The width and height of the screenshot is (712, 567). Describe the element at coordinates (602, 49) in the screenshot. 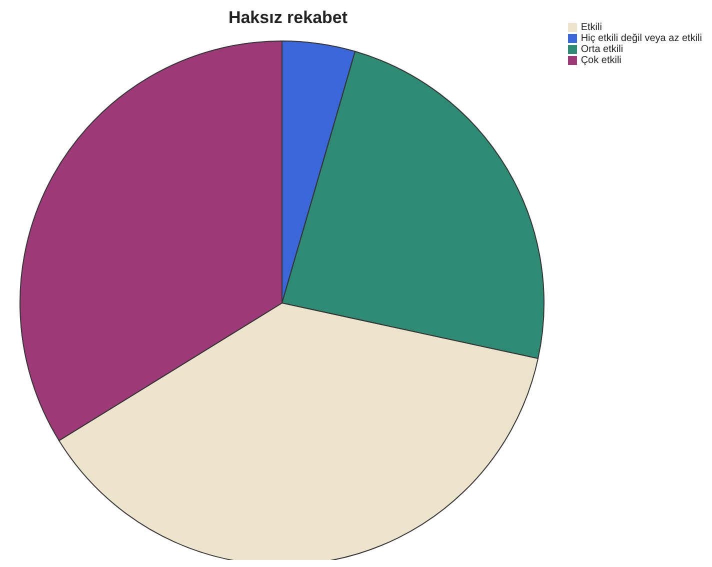

I see `legend-label: Orta etkili` at that location.